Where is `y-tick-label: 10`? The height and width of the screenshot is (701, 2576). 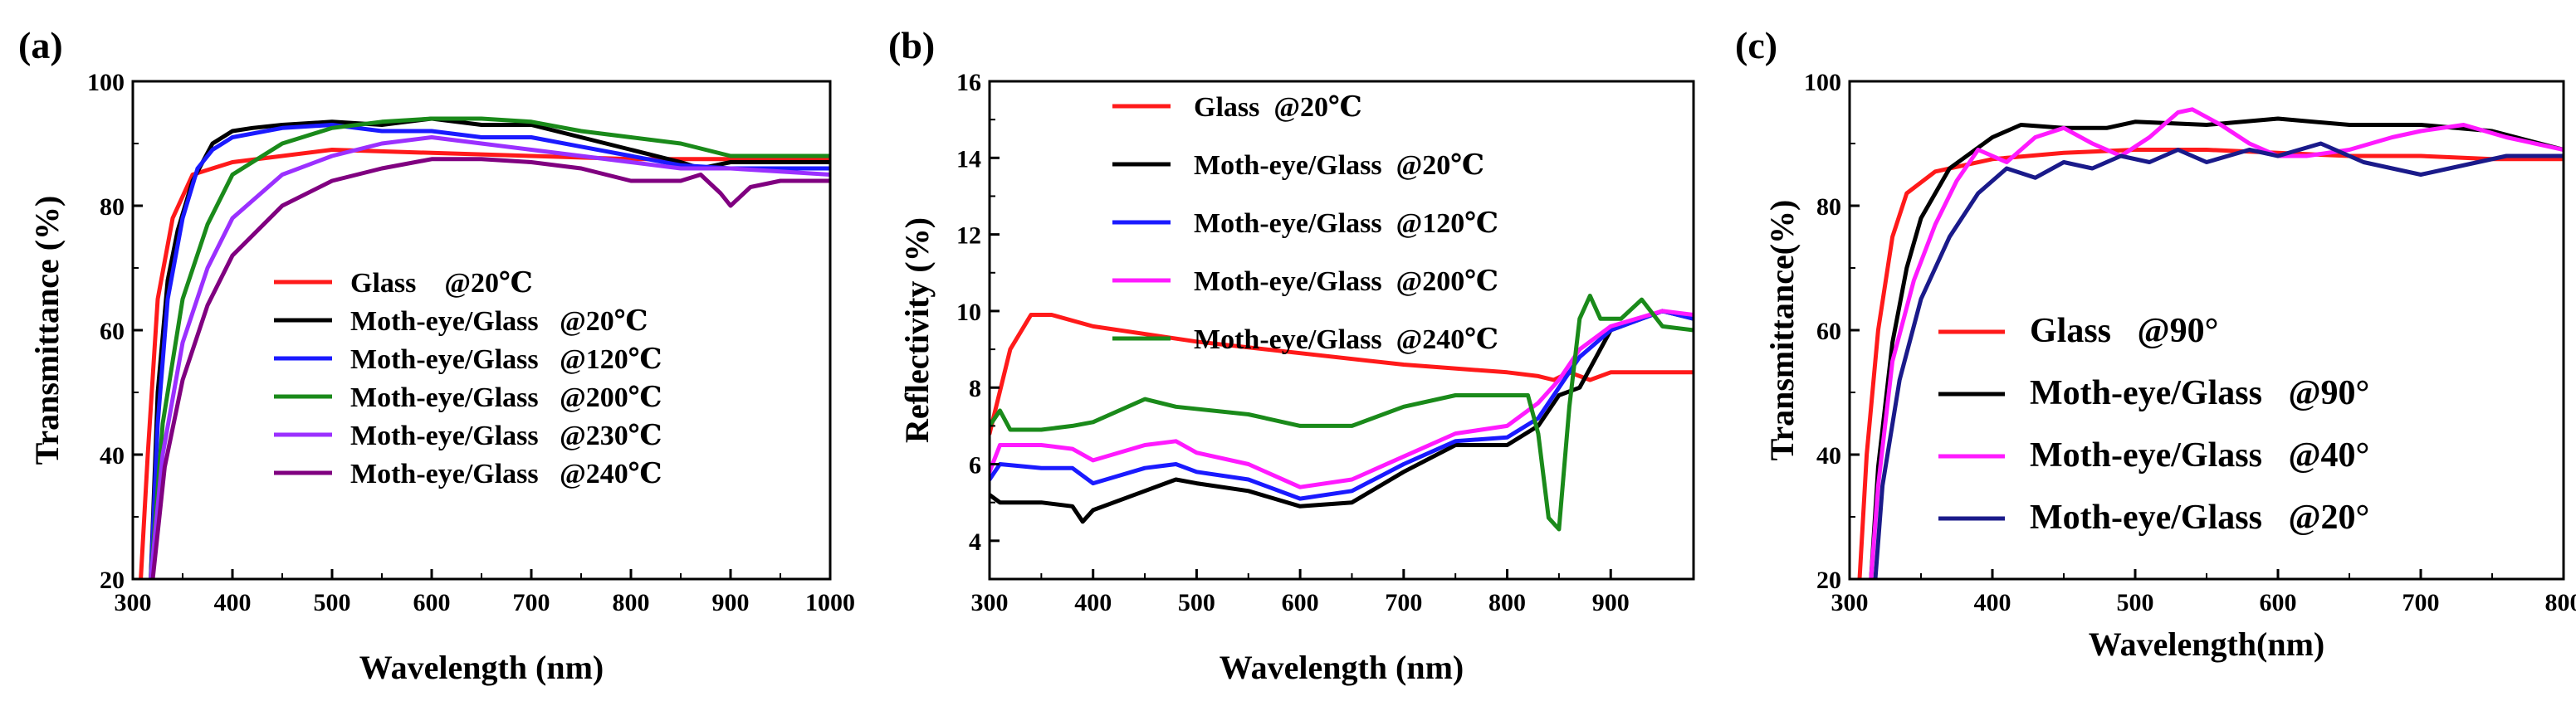
y-tick-label: 10 is located at coordinates (968, 312).